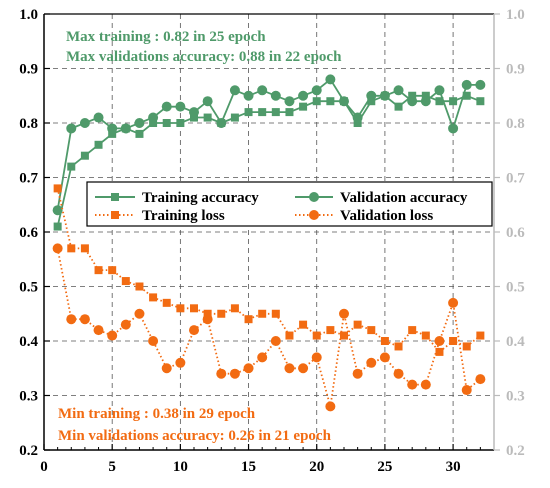 Image resolution: width=550 pixels, height=488 pixels. What do you see at coordinates (115, 215) in the screenshot?
I see `legend-marker-training-loss` at bounding box center [115, 215].